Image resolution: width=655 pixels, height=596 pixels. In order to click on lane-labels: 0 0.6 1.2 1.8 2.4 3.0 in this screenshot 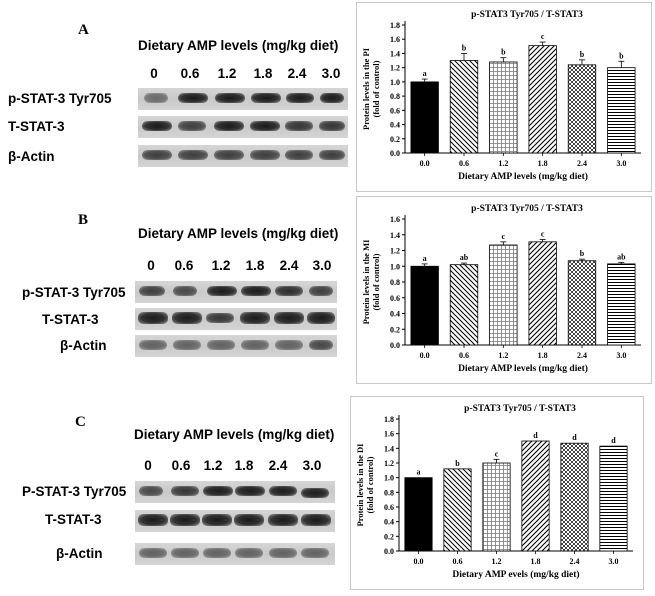, I will do `click(180, 75)`.